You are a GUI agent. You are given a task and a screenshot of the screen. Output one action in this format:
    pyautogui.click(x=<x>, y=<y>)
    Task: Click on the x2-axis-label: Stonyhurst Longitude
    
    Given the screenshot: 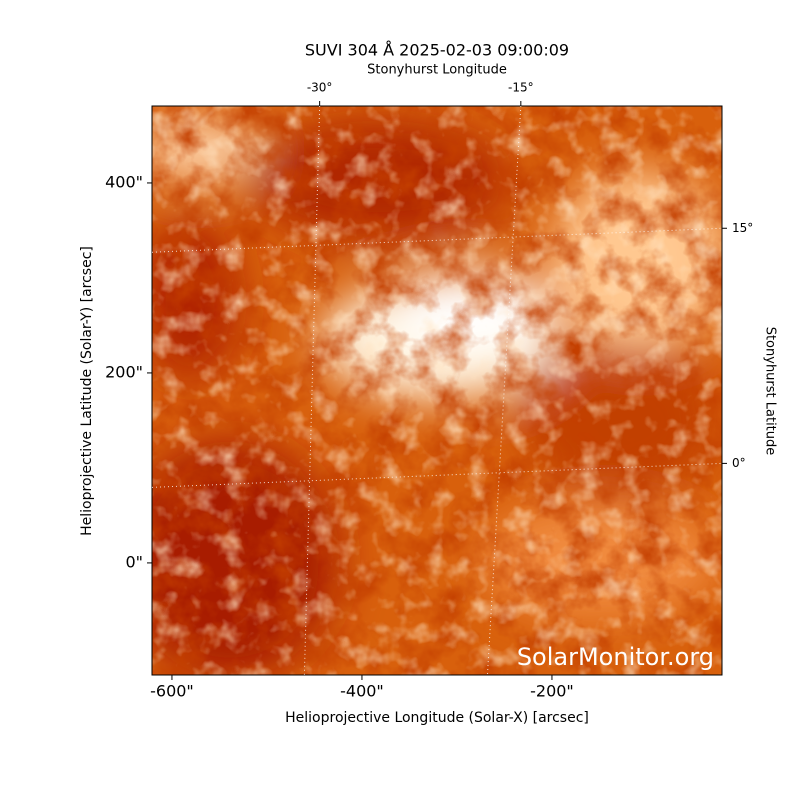 What is the action you would take?
    pyautogui.click(x=437, y=70)
    